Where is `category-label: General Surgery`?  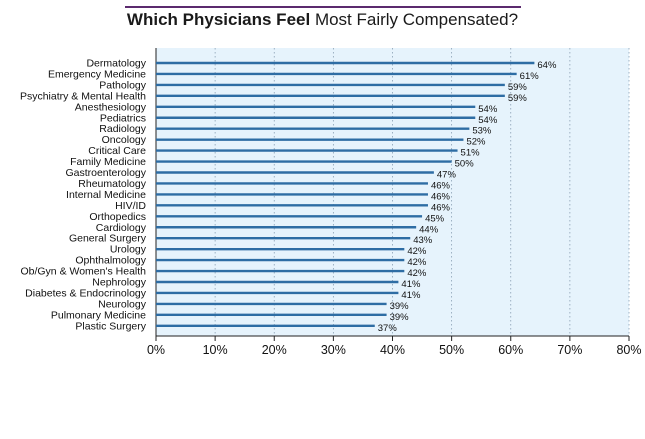
category-label: General Surgery is located at coordinates (108, 239).